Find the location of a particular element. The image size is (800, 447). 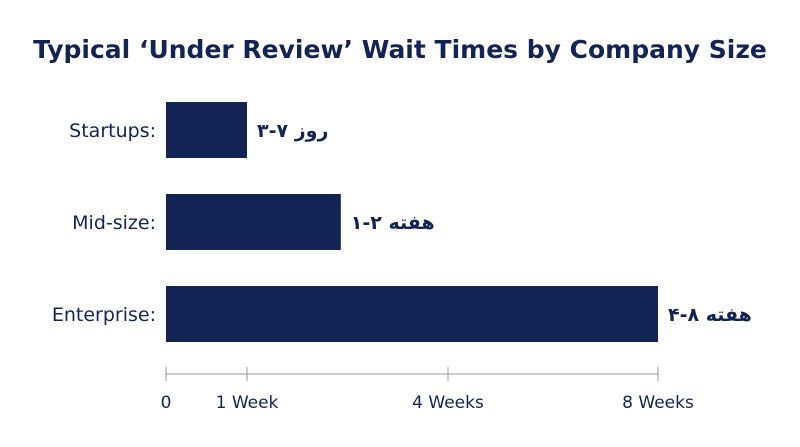

tick-label: 0 is located at coordinates (166, 403).